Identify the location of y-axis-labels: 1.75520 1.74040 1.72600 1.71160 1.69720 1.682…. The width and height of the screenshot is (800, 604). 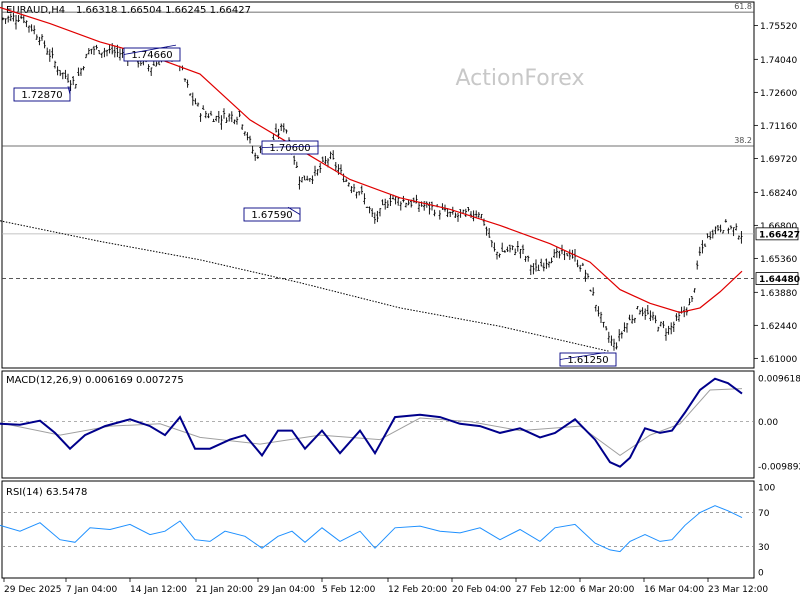
(777, 193).